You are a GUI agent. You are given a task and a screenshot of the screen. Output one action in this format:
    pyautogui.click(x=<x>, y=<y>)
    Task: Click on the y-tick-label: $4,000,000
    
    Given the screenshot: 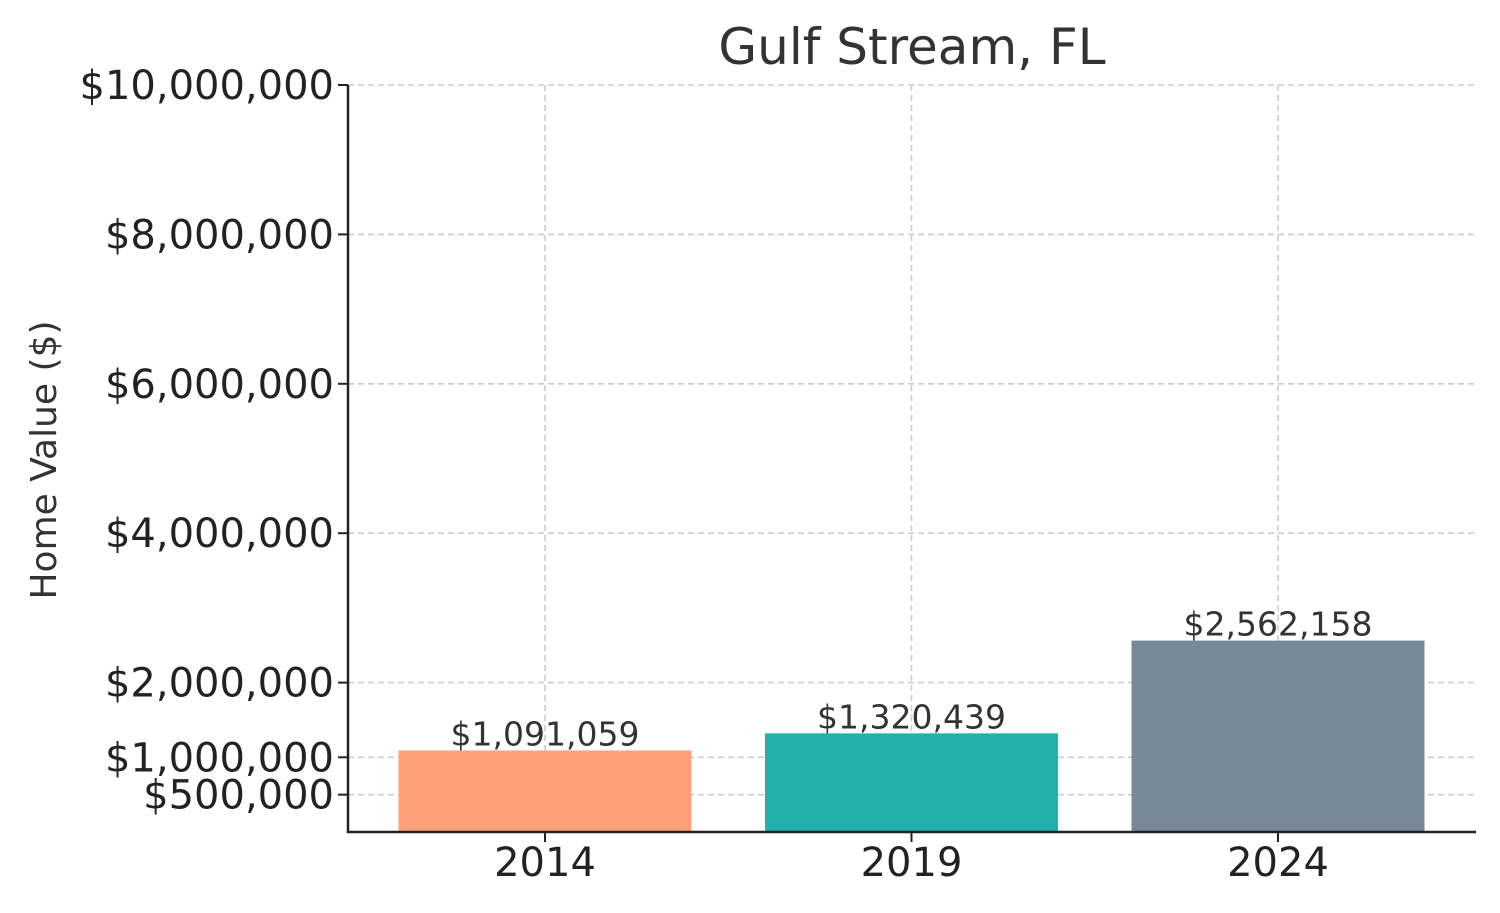 What is the action you would take?
    pyautogui.click(x=219, y=534)
    